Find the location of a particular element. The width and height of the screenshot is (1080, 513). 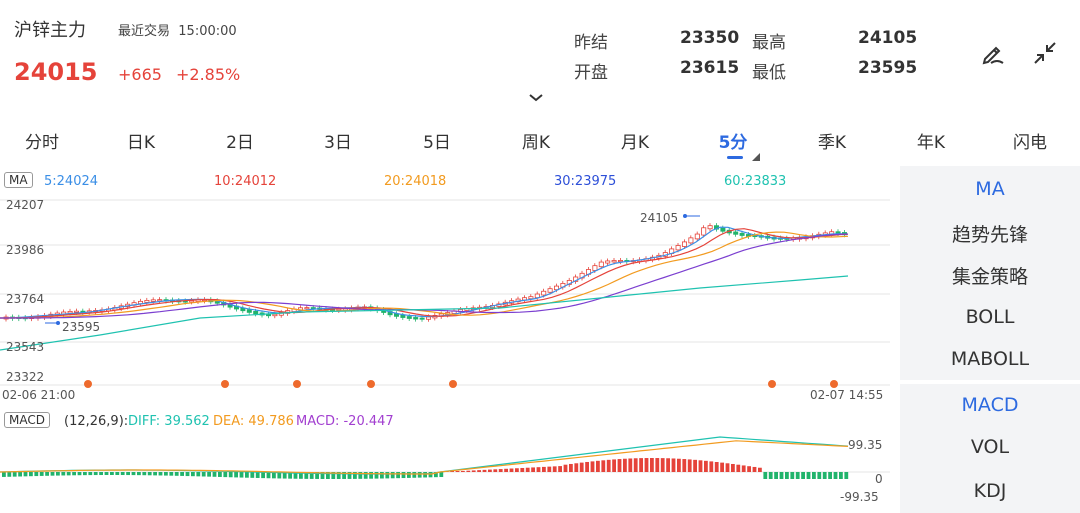

tab-3-day: 3日 is located at coordinates (338, 143).